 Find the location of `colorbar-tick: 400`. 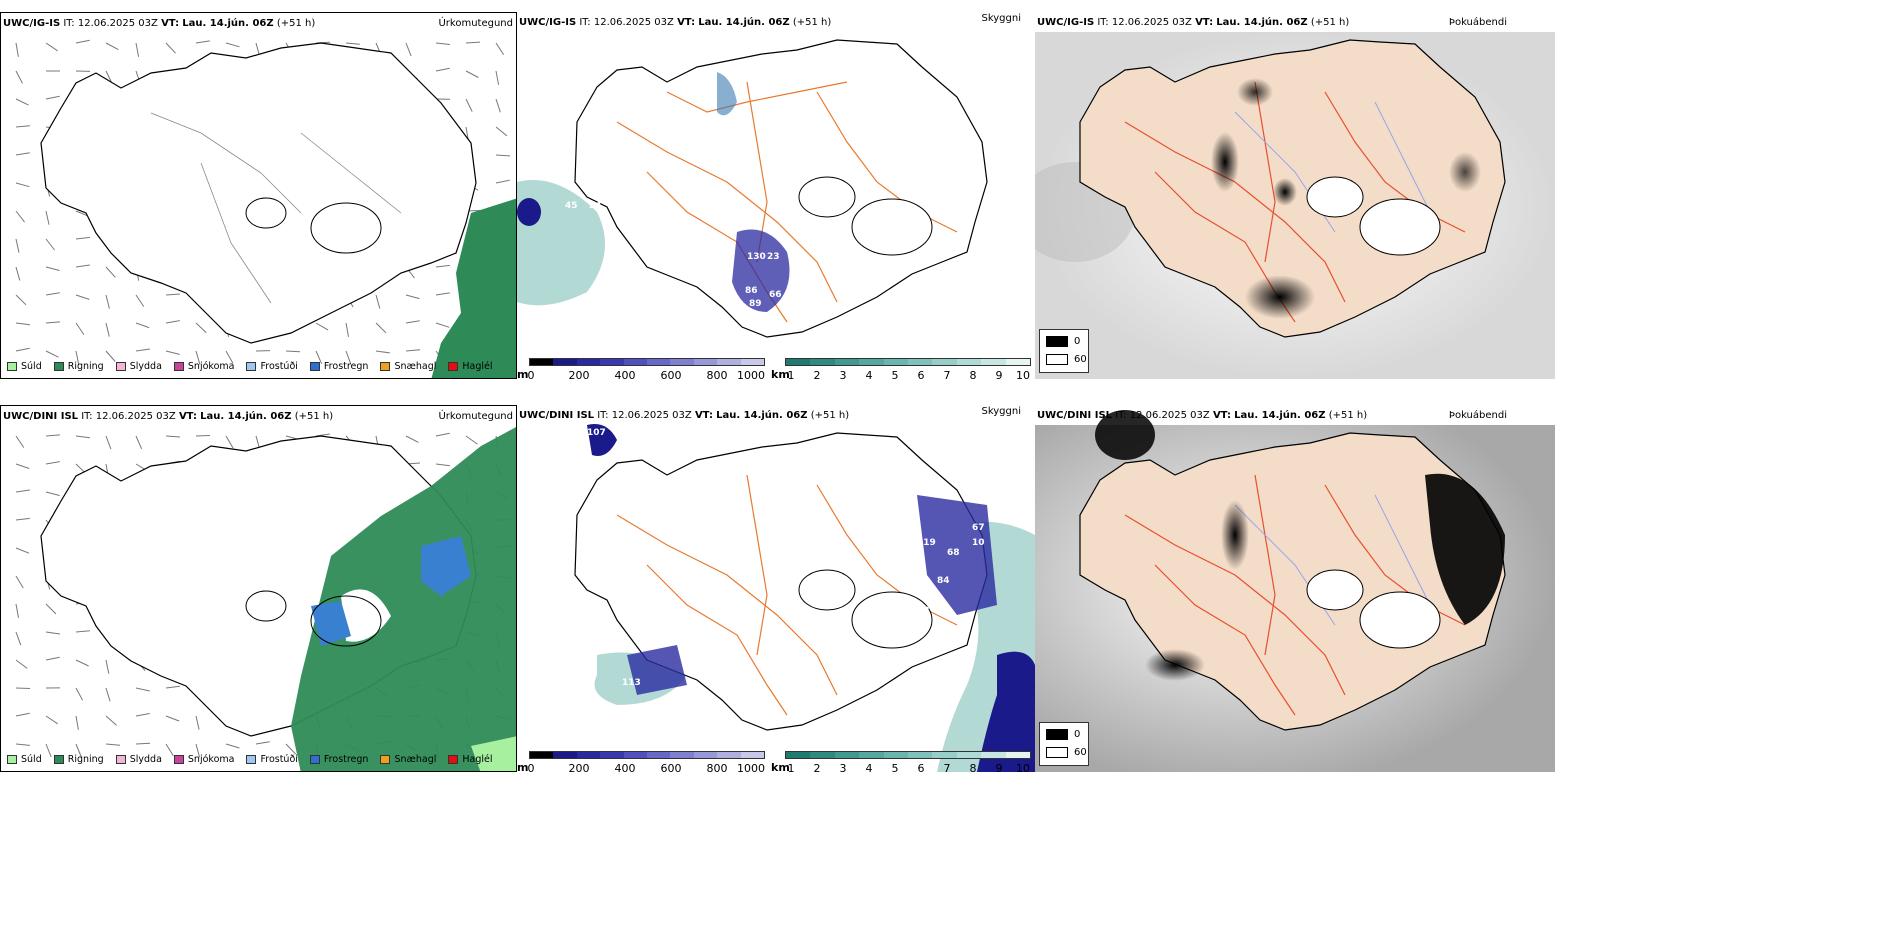

colorbar-tick: 400 is located at coordinates (625, 374).